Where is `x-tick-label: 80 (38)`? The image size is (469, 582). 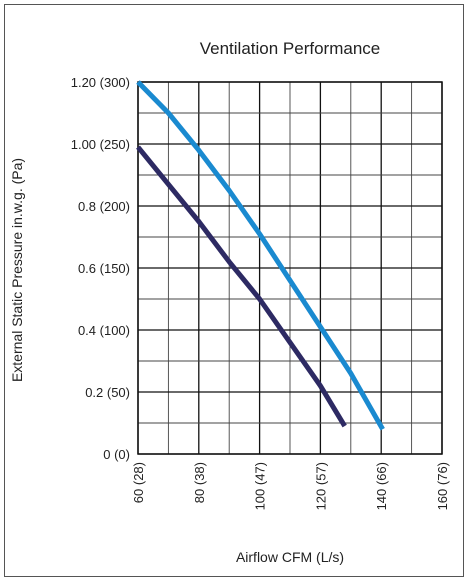
x-tick-label: 80 (38) is located at coordinates (199, 482).